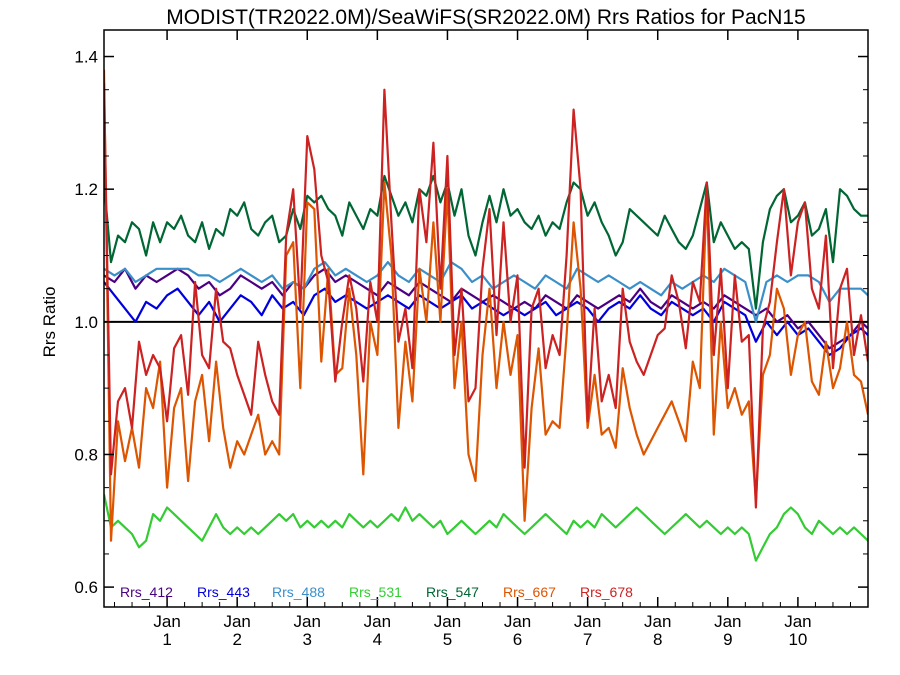 The height and width of the screenshot is (675, 900). Describe the element at coordinates (657, 639) in the screenshot. I see `x-tick-label-year: 8` at that location.